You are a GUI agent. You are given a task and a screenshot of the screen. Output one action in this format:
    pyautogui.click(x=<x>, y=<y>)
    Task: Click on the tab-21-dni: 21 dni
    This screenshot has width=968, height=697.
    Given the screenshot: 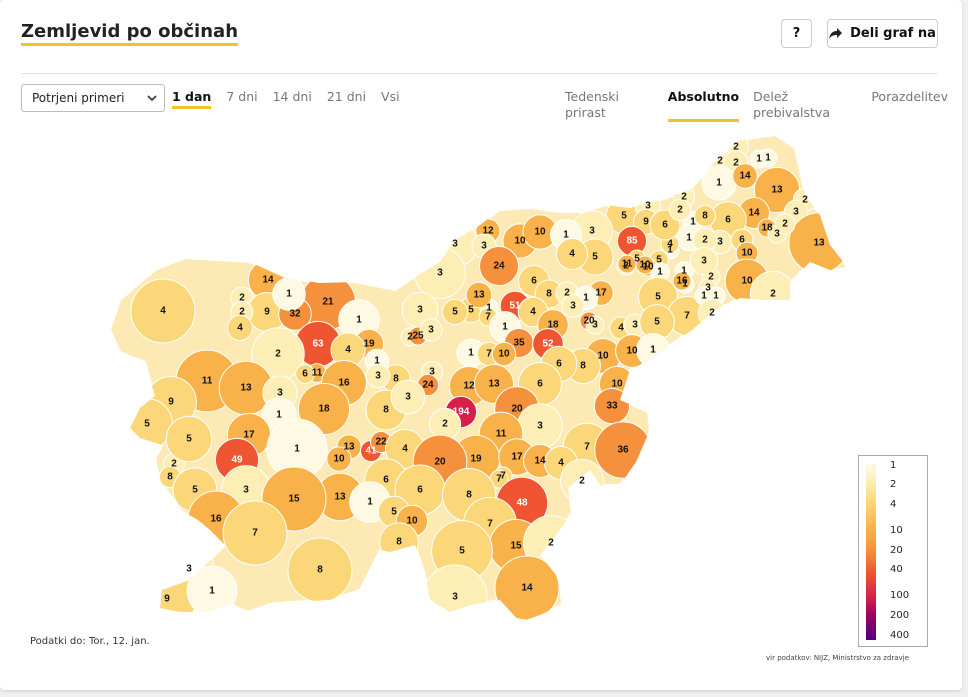 What is the action you would take?
    pyautogui.click(x=346, y=96)
    